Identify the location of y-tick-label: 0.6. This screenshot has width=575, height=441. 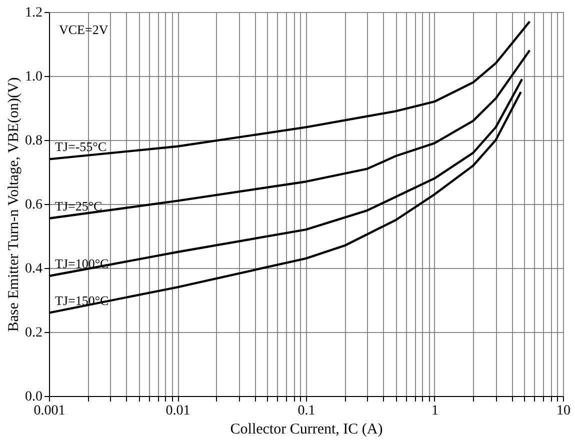
(33, 205).